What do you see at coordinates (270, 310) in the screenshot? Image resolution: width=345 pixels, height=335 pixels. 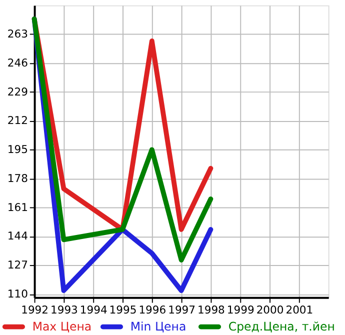 I see `x-tick-label: 2000` at bounding box center [270, 310].